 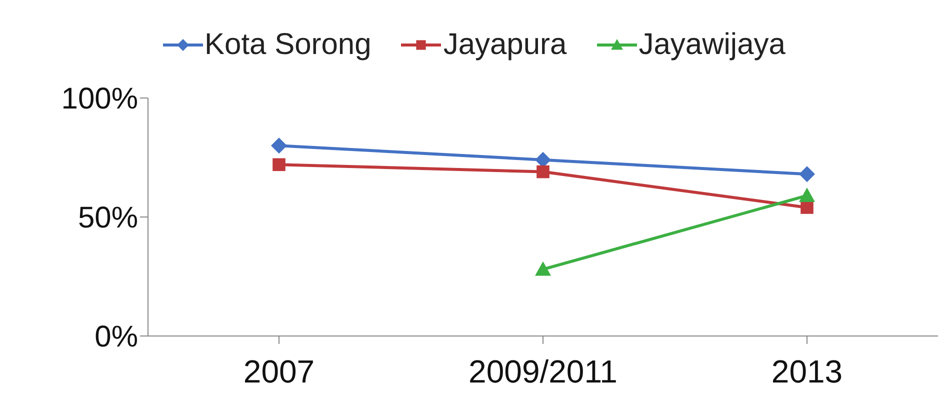 I want to click on x-tick-label: 2007, so click(x=279, y=372).